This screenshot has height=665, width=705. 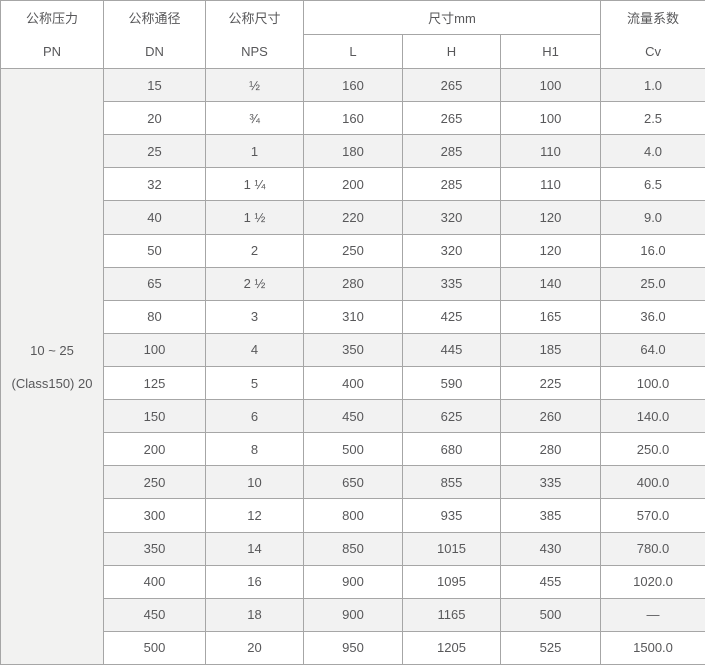 What do you see at coordinates (550, 383) in the screenshot?
I see `cell-h1: 225` at bounding box center [550, 383].